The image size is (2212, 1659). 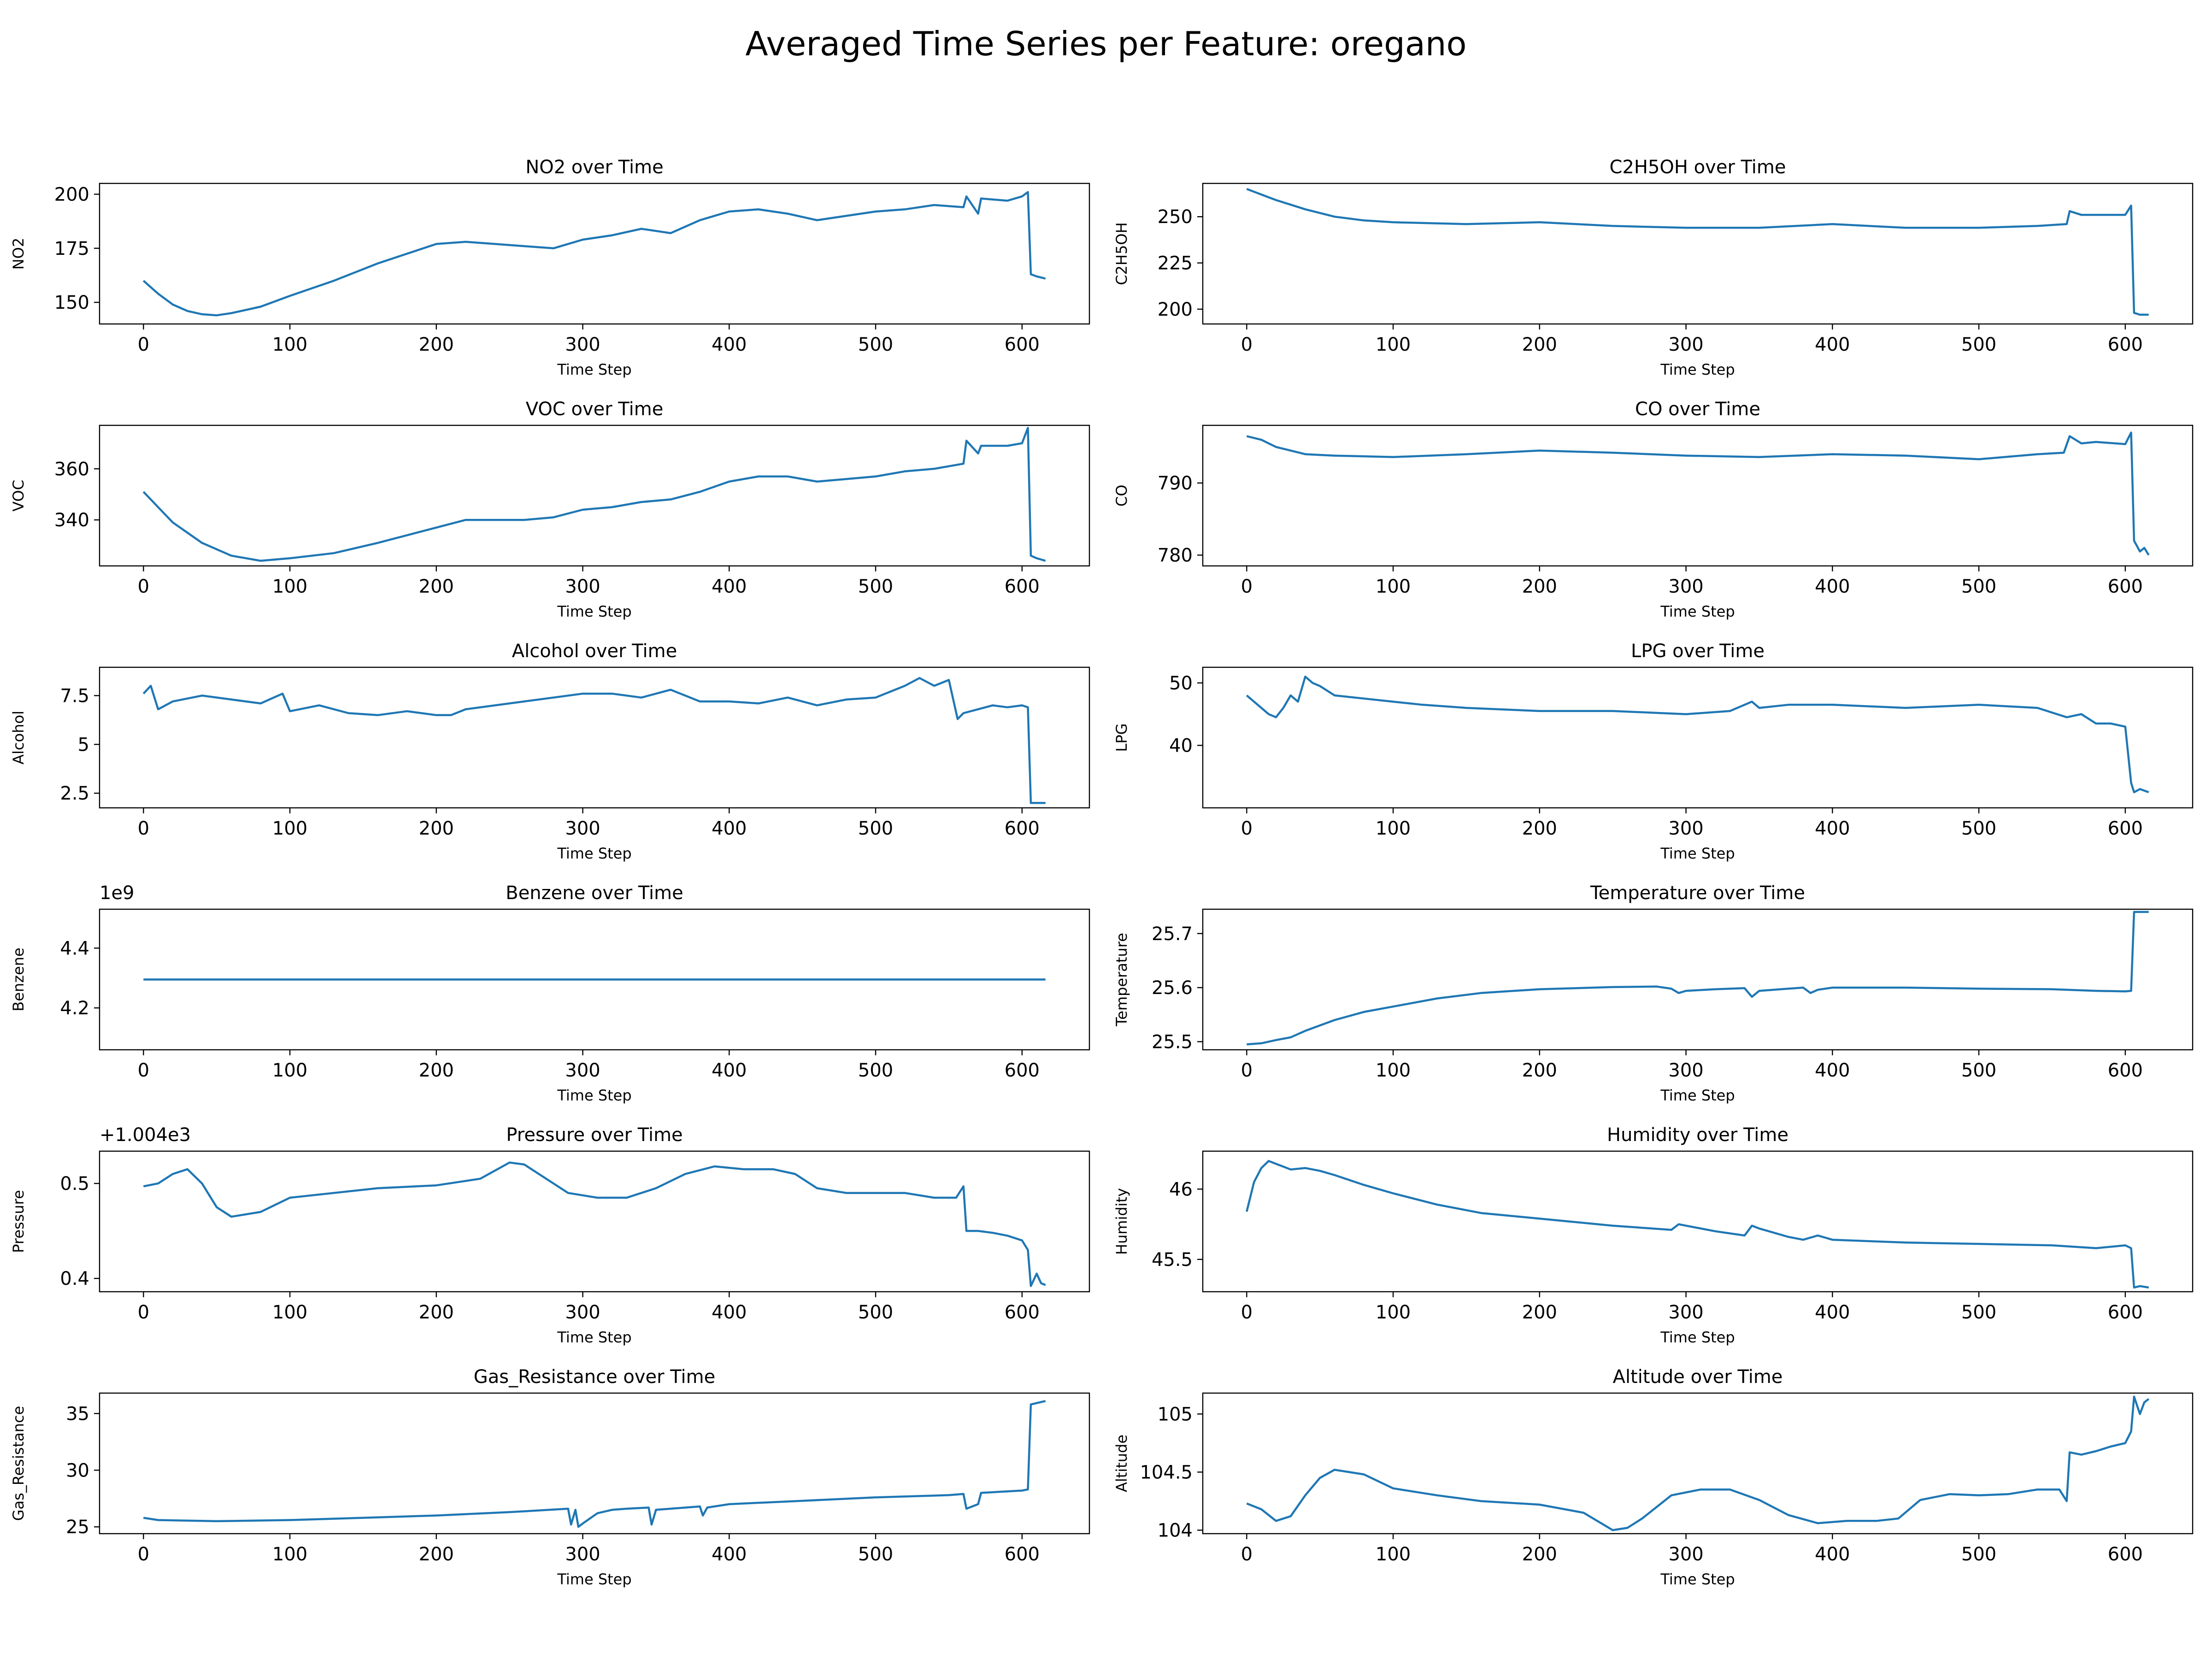 I want to click on c2h5oh-xlabel: Time Step, so click(x=1697, y=369).